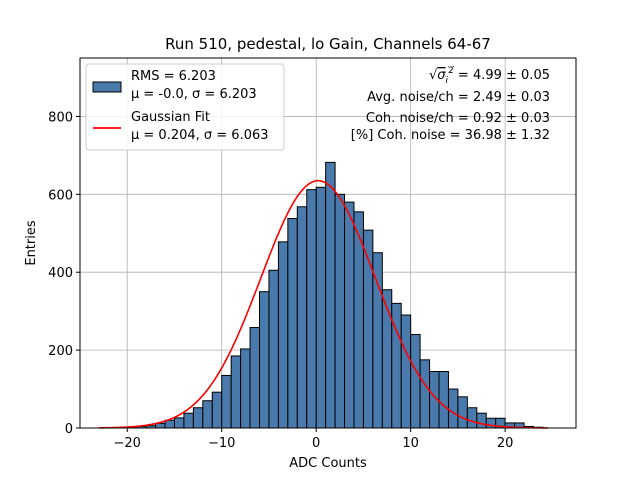  Describe the element at coordinates (31, 243) in the screenshot. I see `y-axis-label: Entries` at that location.